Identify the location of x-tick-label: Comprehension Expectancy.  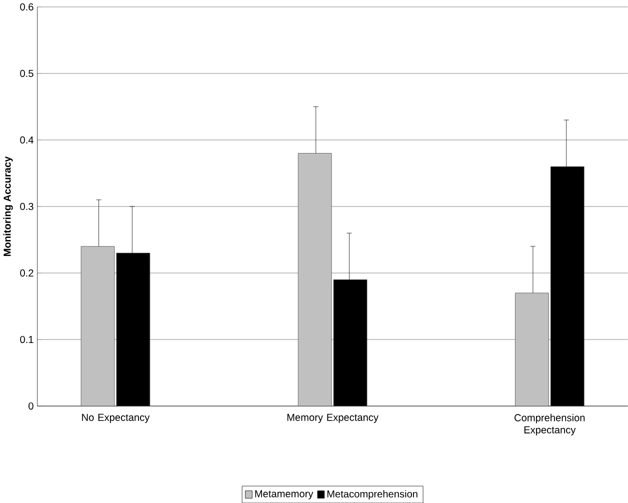
(549, 425).